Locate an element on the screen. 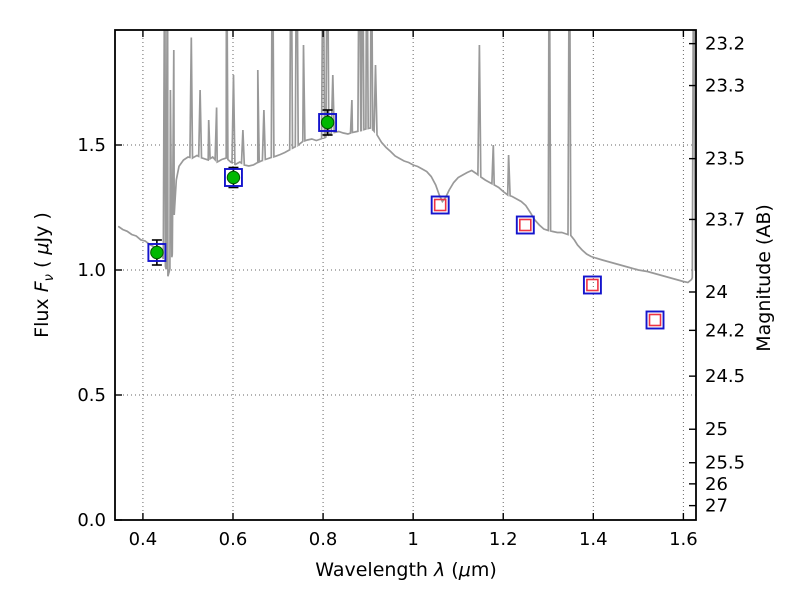 The width and height of the screenshot is (800, 600). x-tick-label: 1.2 is located at coordinates (503, 539).